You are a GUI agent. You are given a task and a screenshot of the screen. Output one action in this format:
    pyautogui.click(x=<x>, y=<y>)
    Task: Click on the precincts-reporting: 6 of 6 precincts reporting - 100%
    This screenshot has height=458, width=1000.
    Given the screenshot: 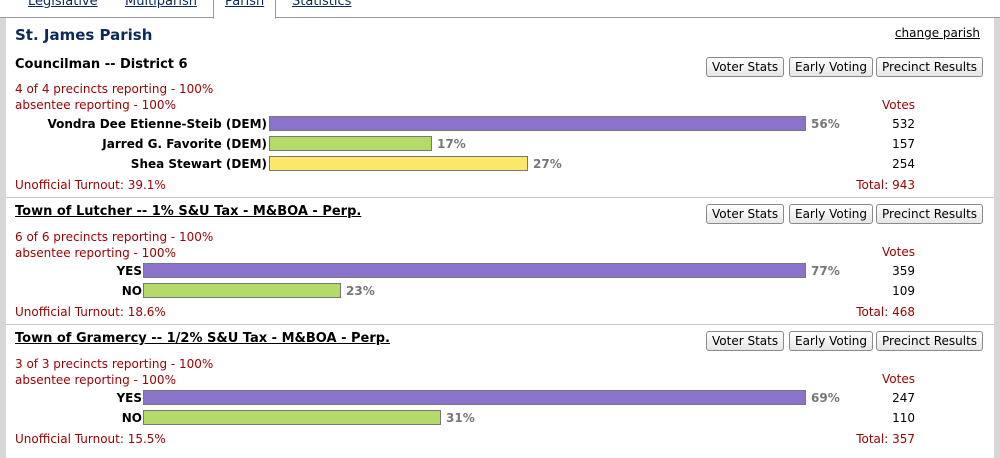 What is the action you would take?
    pyautogui.click(x=114, y=237)
    